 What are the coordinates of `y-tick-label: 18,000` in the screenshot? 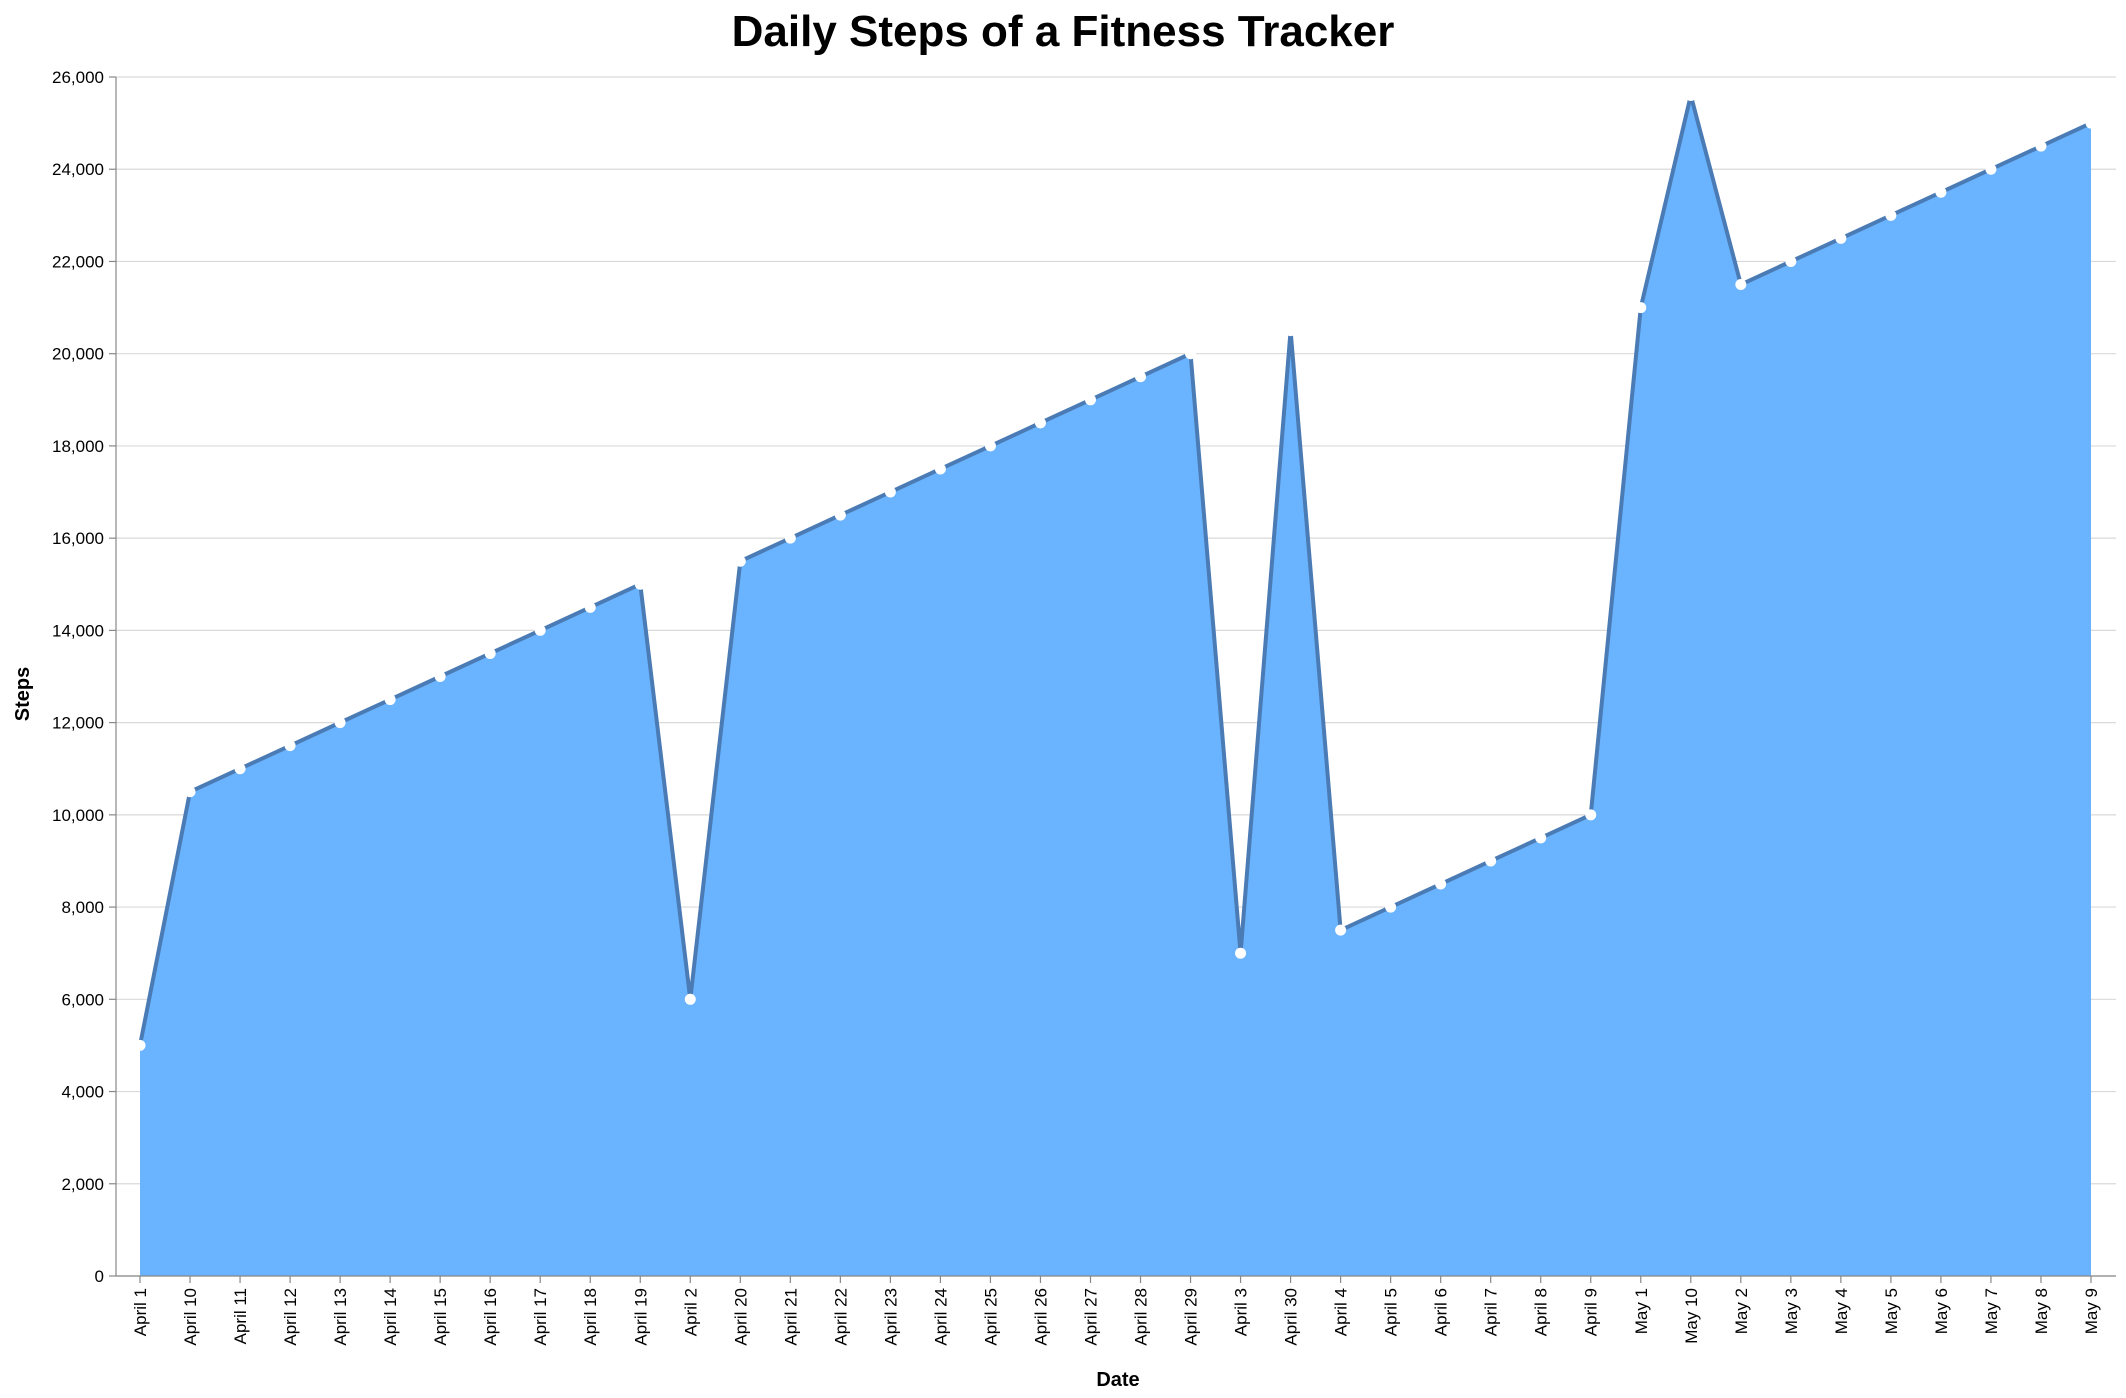 It's located at (78, 446).